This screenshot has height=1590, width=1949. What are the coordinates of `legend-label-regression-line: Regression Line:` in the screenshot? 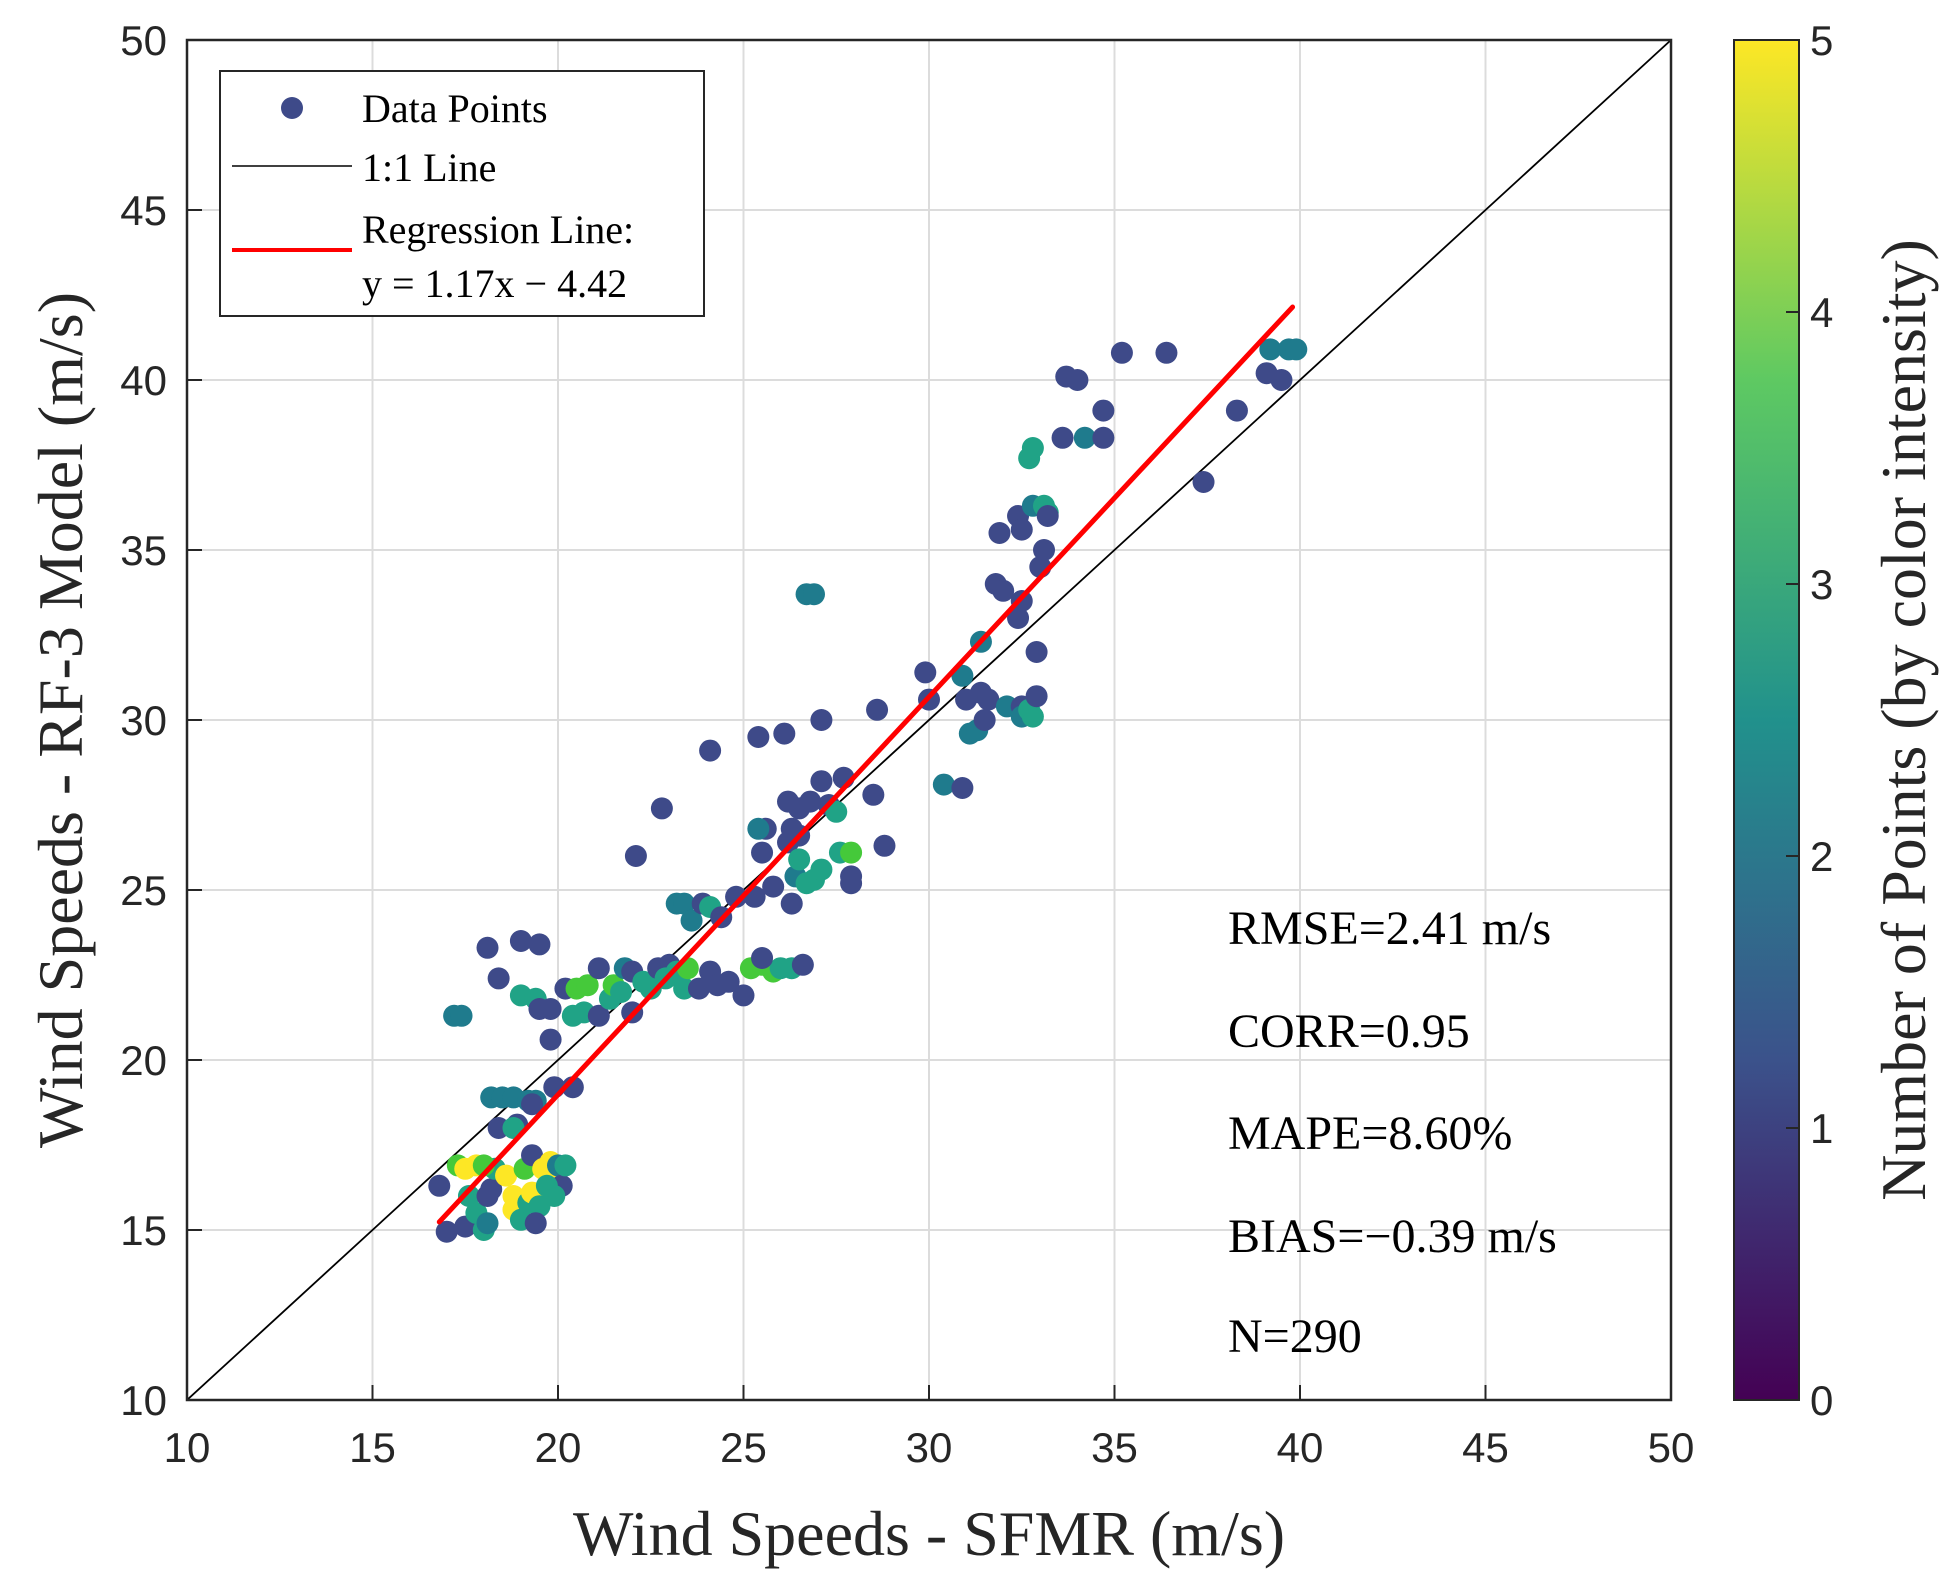 It's located at (498, 229).